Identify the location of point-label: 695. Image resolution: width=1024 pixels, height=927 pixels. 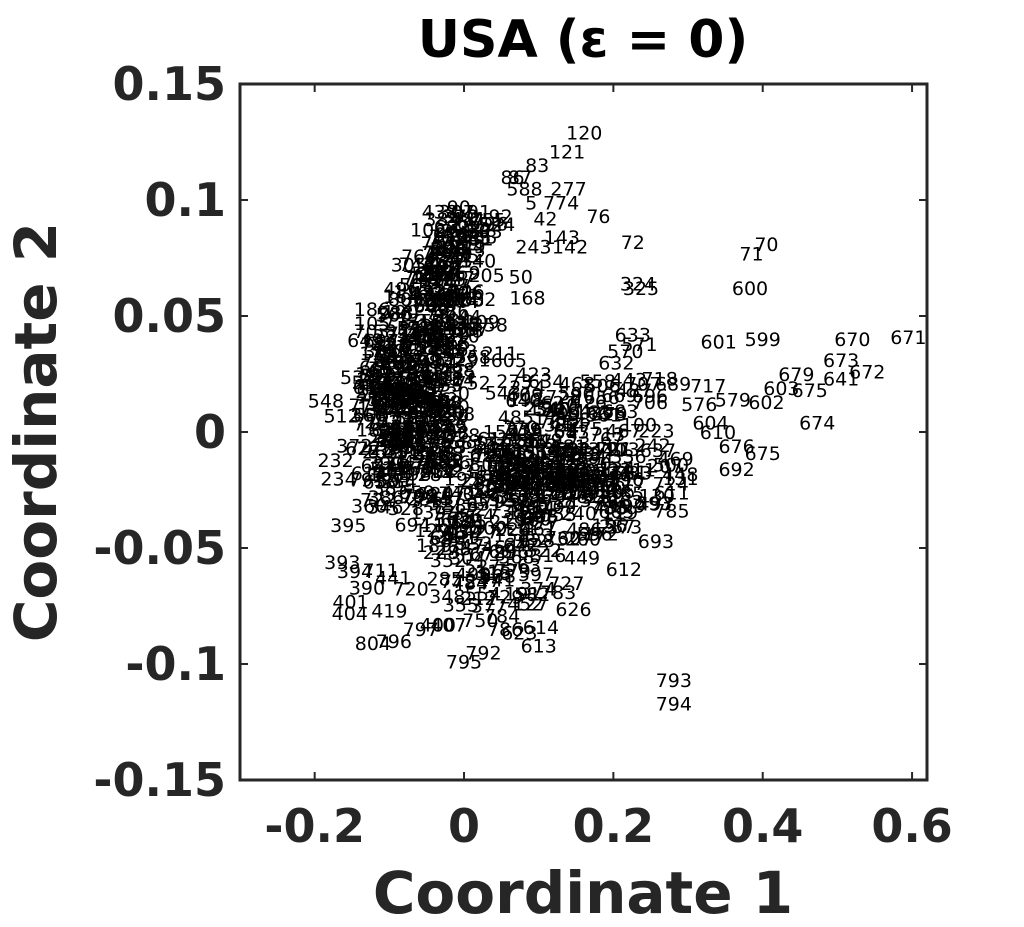
(525, 477).